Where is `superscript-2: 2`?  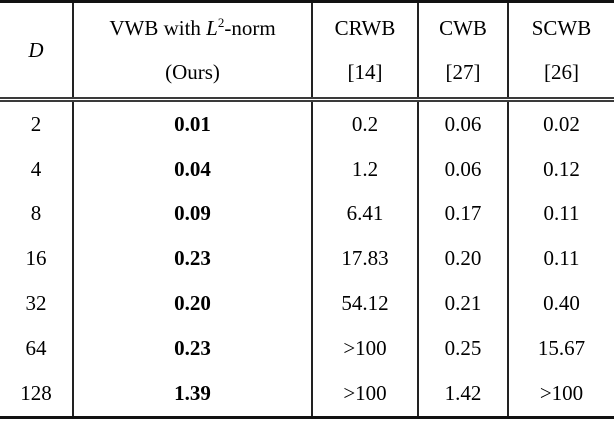
superscript-2: 2 is located at coordinates (221, 22).